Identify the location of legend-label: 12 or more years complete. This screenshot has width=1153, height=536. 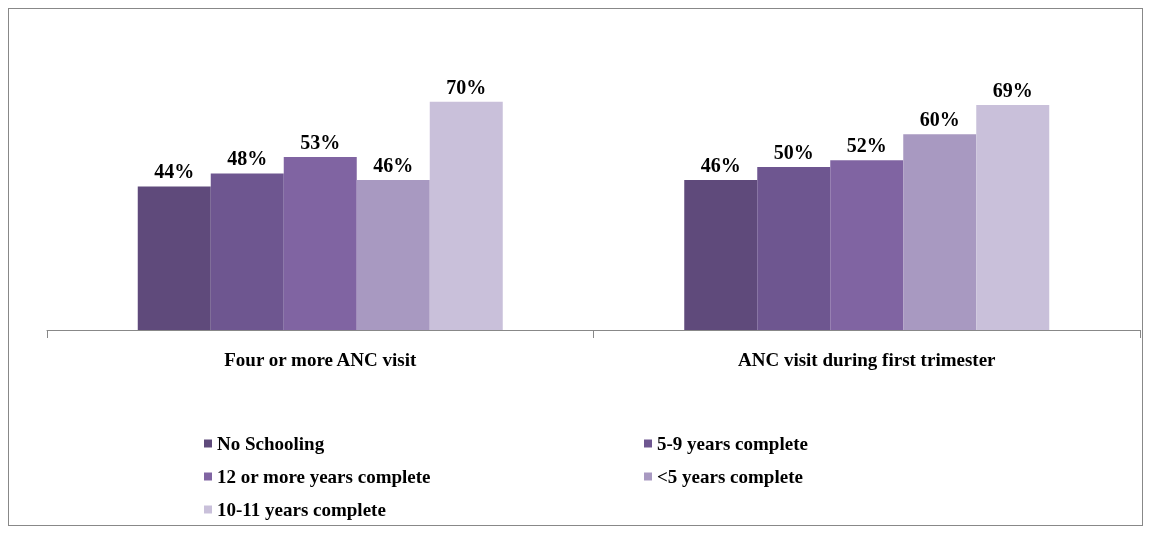
(324, 476).